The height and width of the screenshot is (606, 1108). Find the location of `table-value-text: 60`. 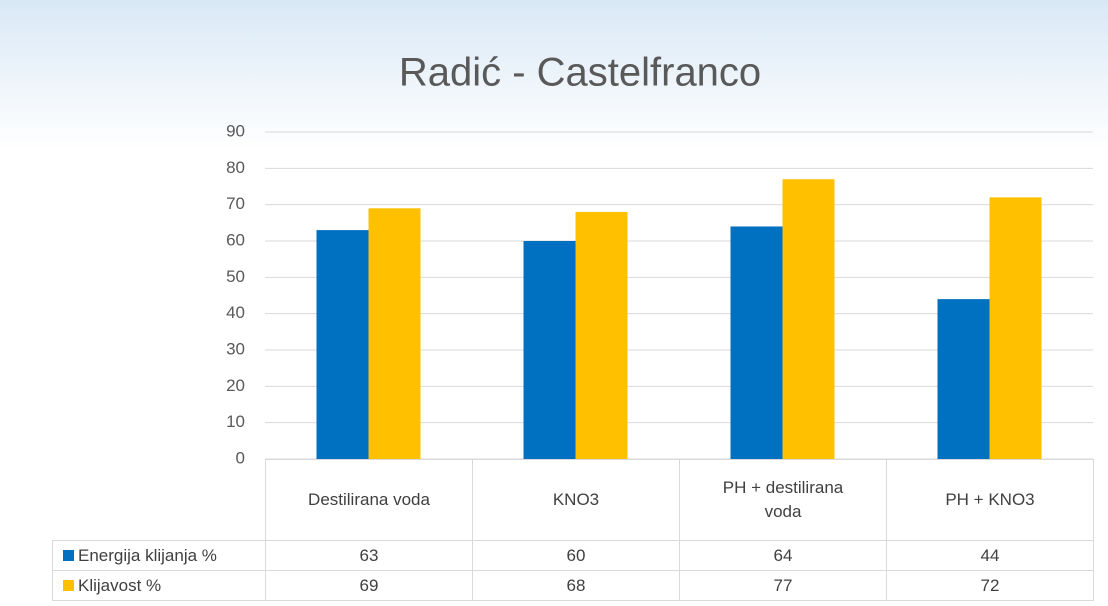

table-value-text: 60 is located at coordinates (576, 555).